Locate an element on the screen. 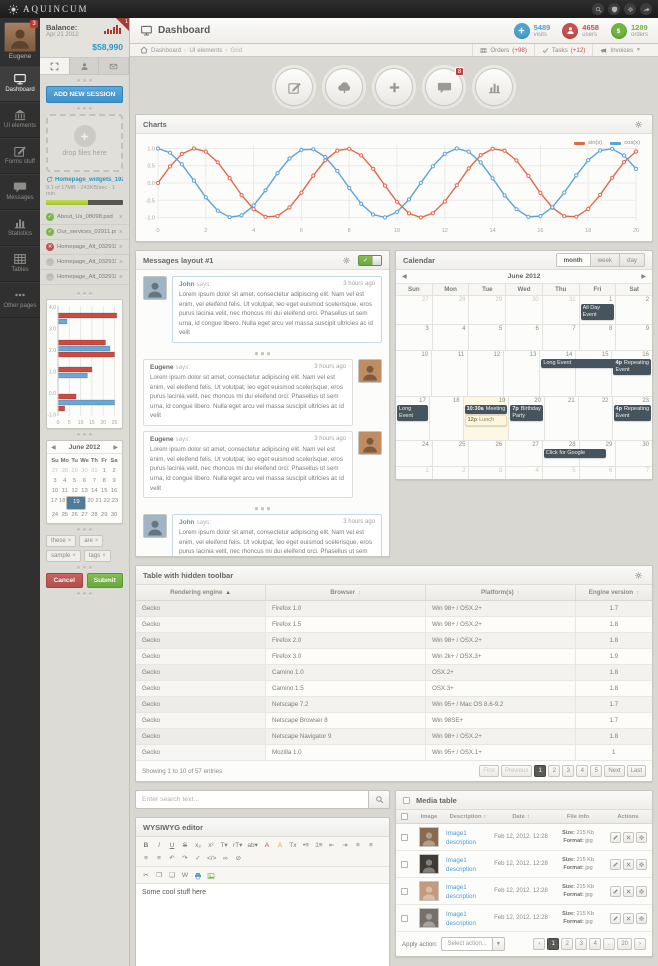 This screenshot has height=966, width=658. sidebar-item-tables: Tables is located at coordinates (20, 264).